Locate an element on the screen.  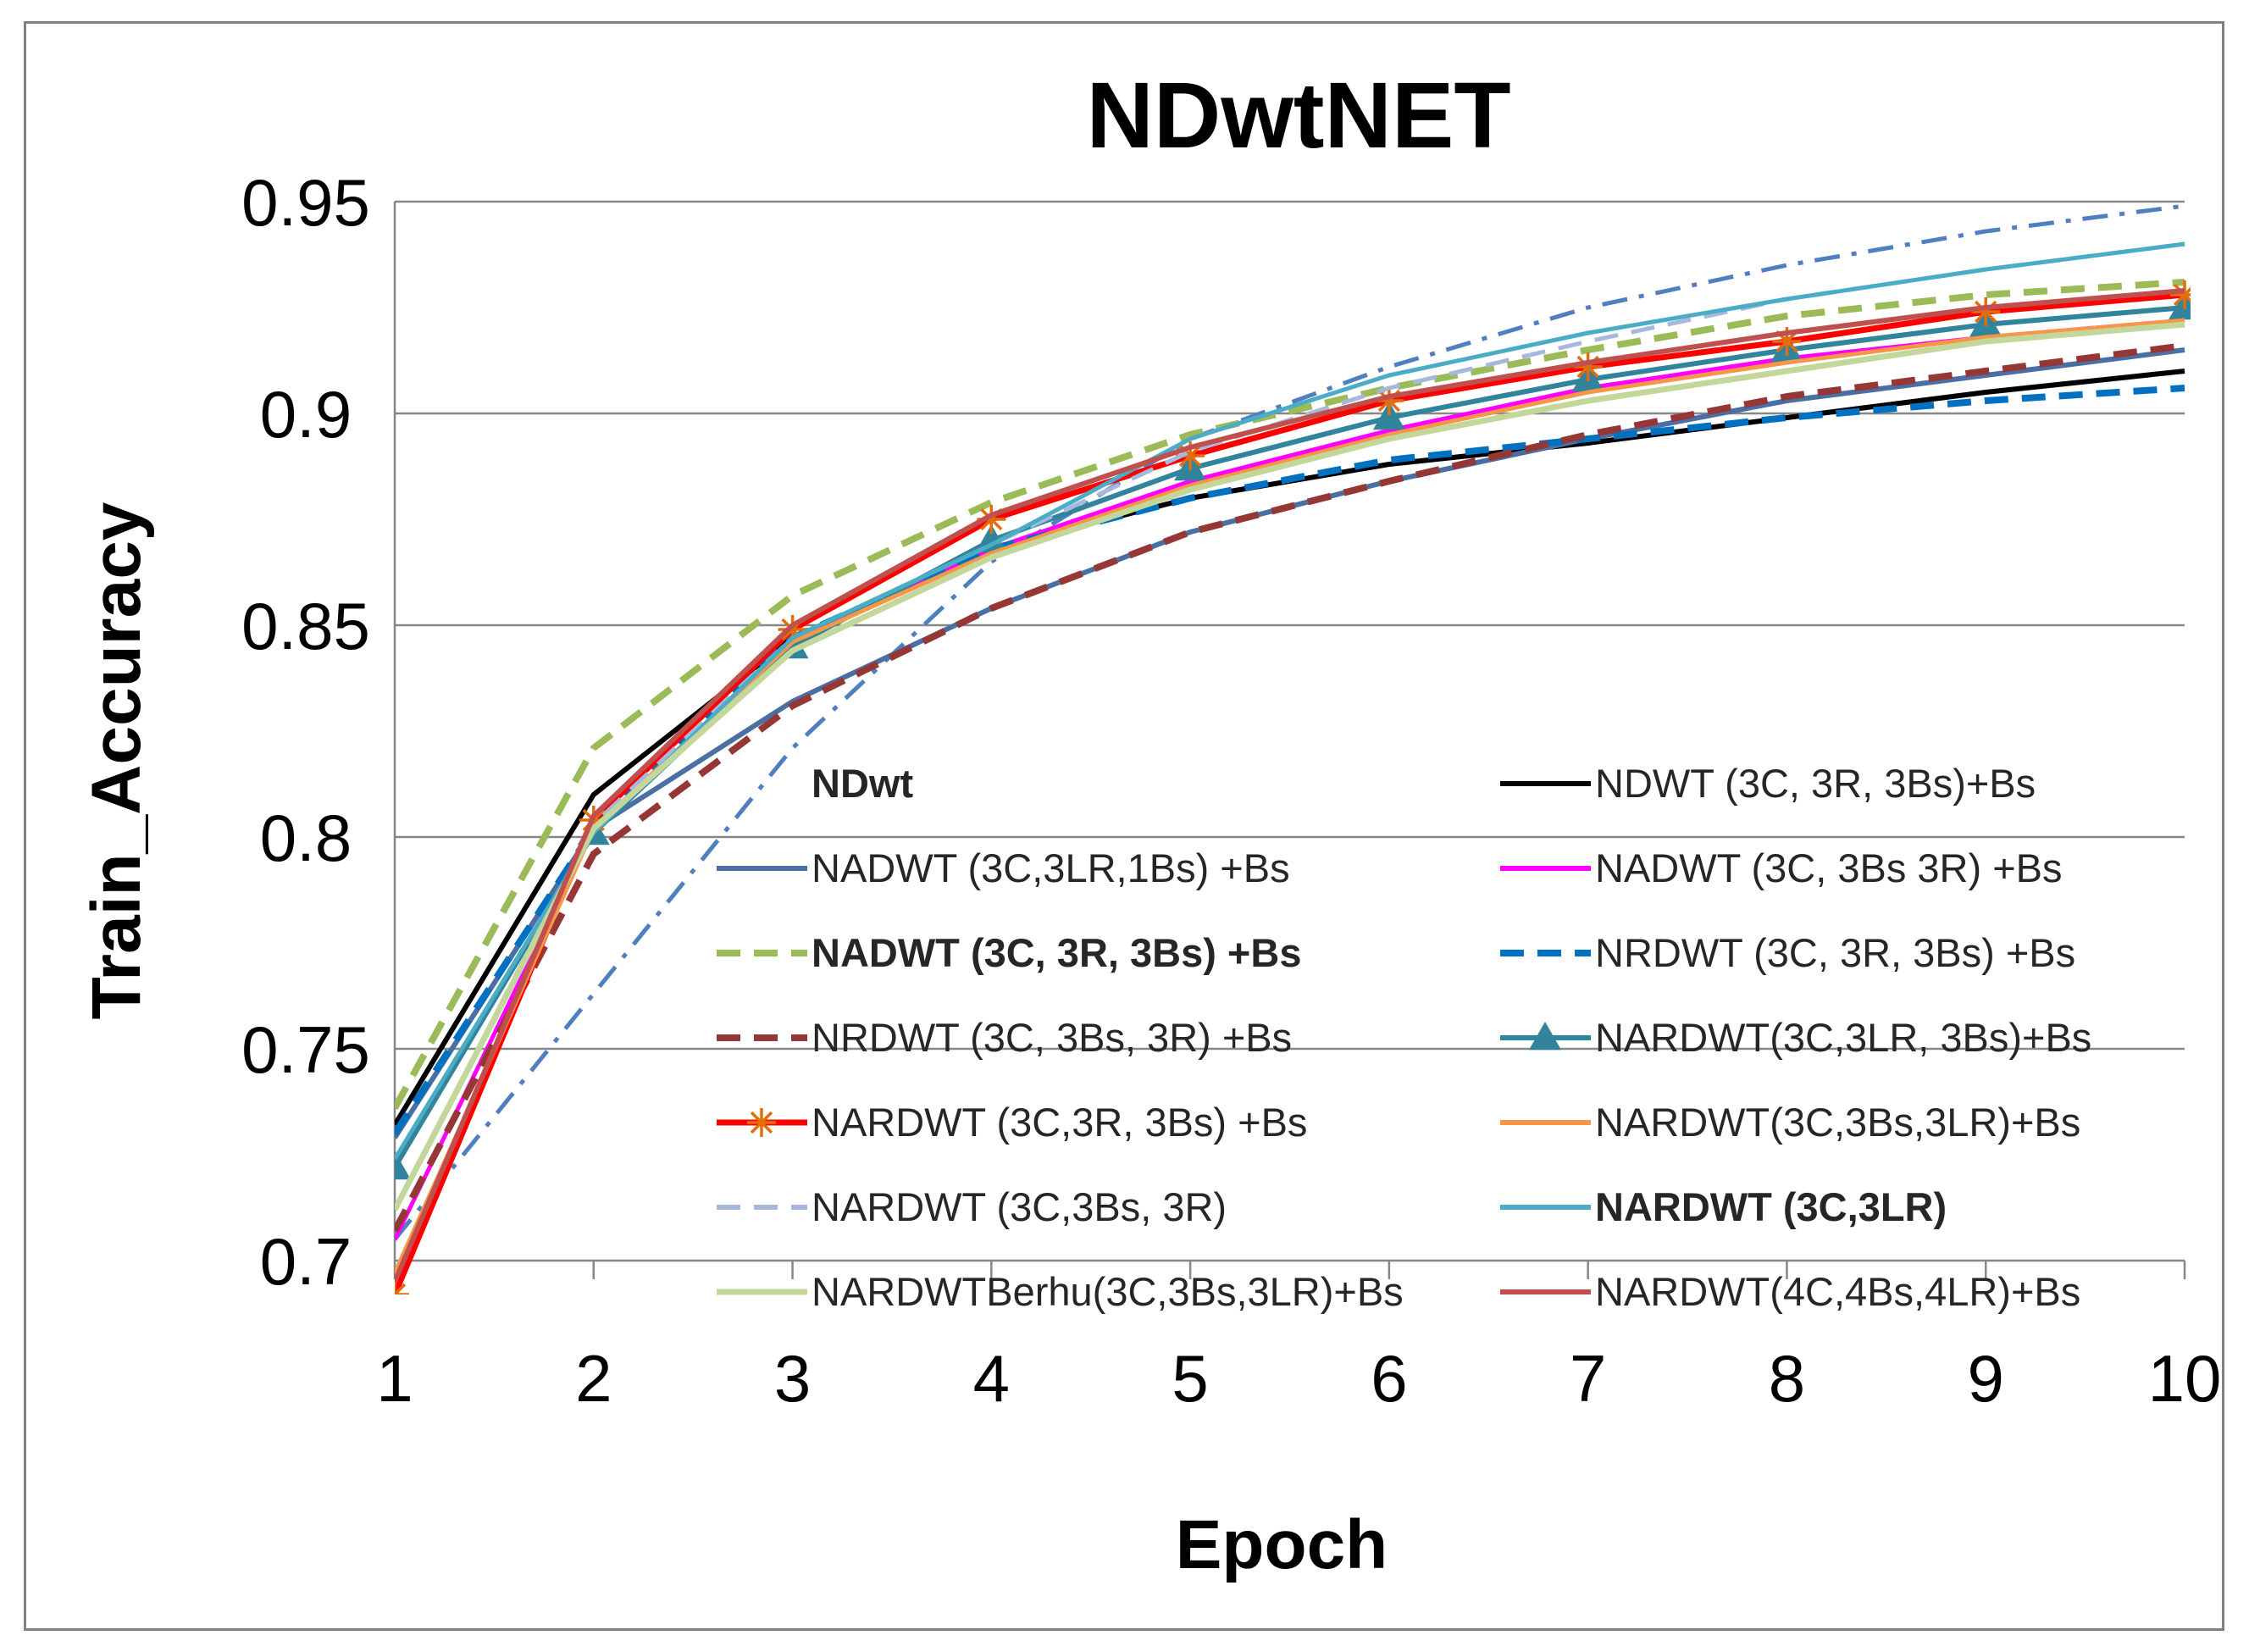
legend-label: NRDWT (3C, 3Bs, 3R) +Bs is located at coordinates (1052, 1037).